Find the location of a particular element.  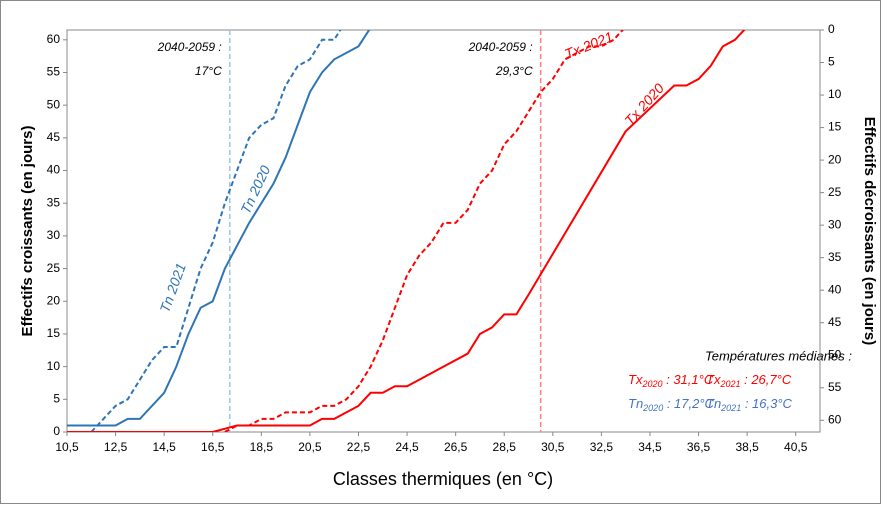

y2-tick-label: 45 is located at coordinates (835, 322).